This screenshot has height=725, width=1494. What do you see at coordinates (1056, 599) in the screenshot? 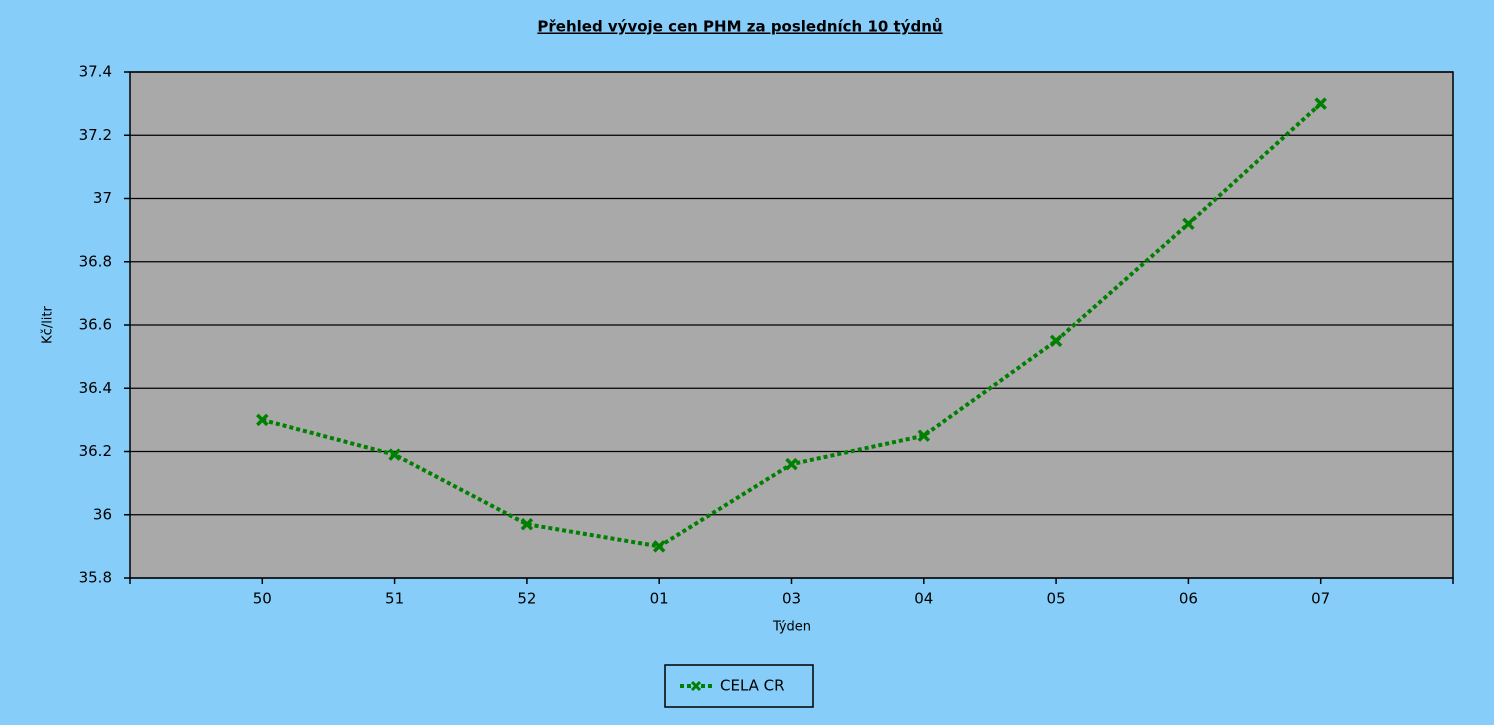
I see `x-tick-label: 05` at bounding box center [1056, 599].